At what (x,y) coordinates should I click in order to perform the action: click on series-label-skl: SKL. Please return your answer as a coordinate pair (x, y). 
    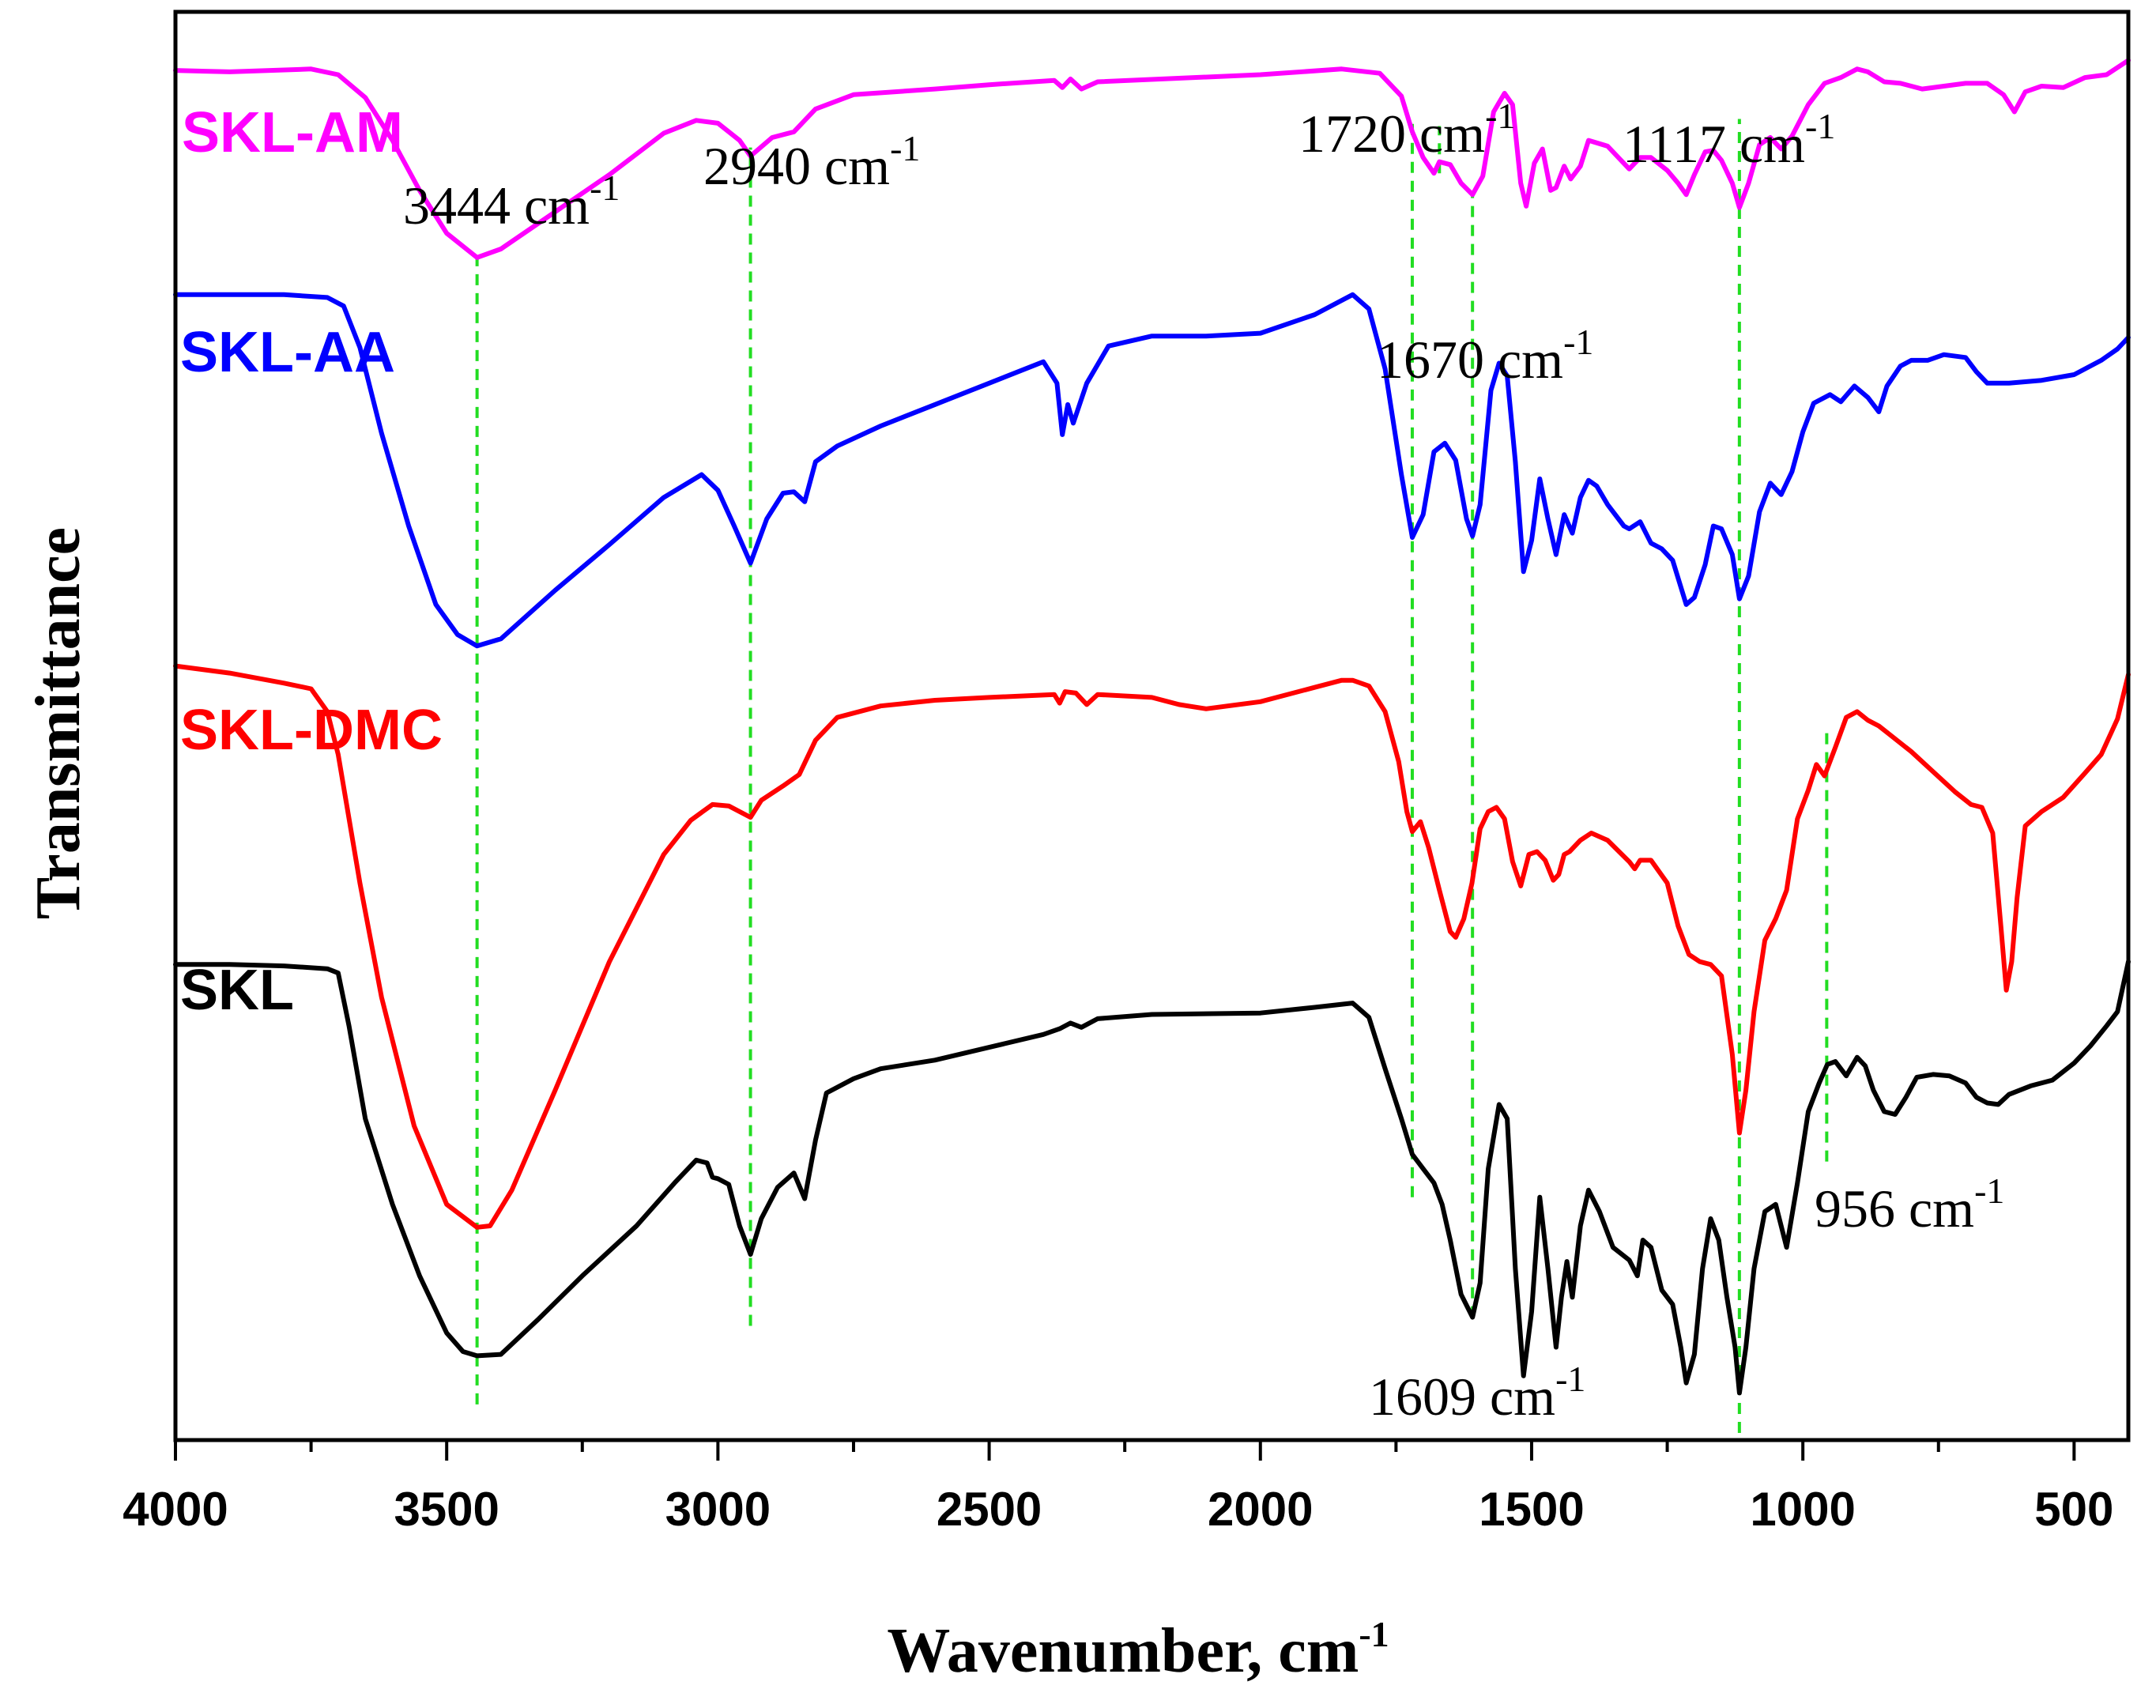
    Looking at the image, I should click on (237, 990).